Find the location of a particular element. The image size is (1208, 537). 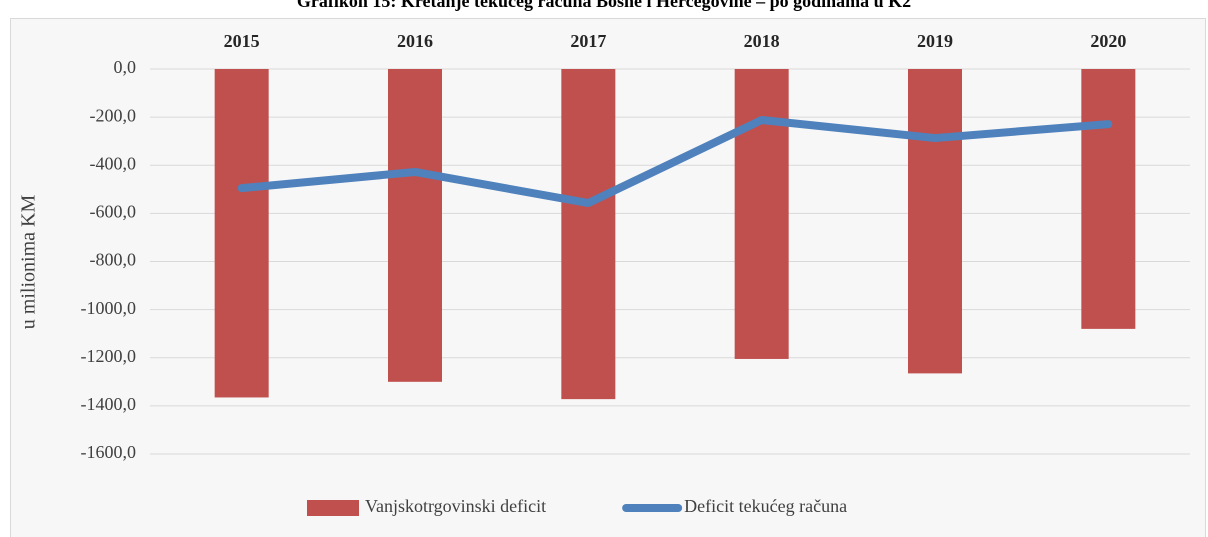

x-tick-label: 2017 is located at coordinates (588, 41).